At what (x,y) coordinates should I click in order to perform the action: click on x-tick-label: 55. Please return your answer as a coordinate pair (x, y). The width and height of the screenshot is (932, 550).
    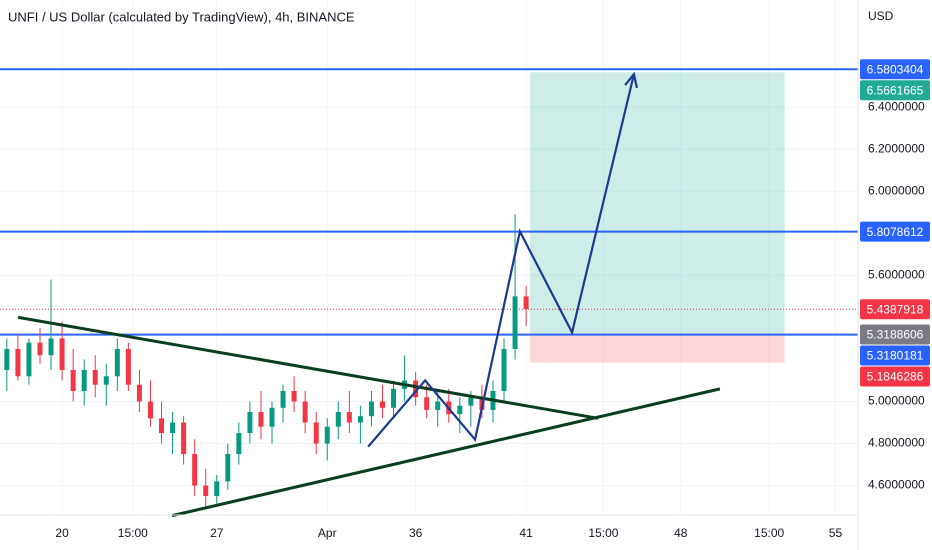
    Looking at the image, I should click on (836, 533).